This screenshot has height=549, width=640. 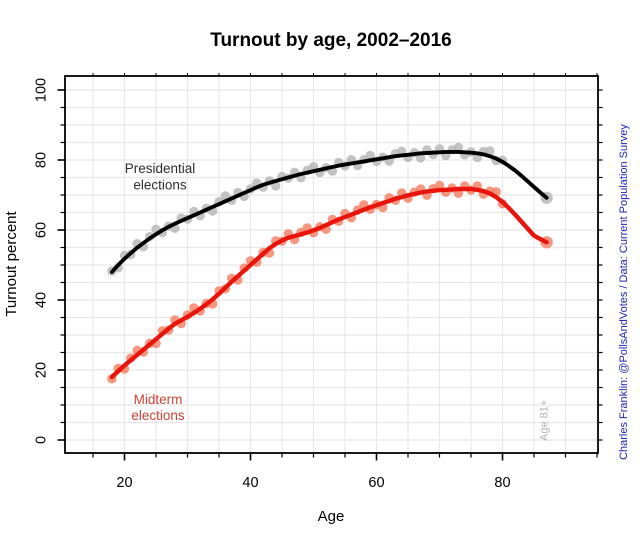 What do you see at coordinates (42, 90) in the screenshot?
I see `y-tick-label: 100` at bounding box center [42, 90].